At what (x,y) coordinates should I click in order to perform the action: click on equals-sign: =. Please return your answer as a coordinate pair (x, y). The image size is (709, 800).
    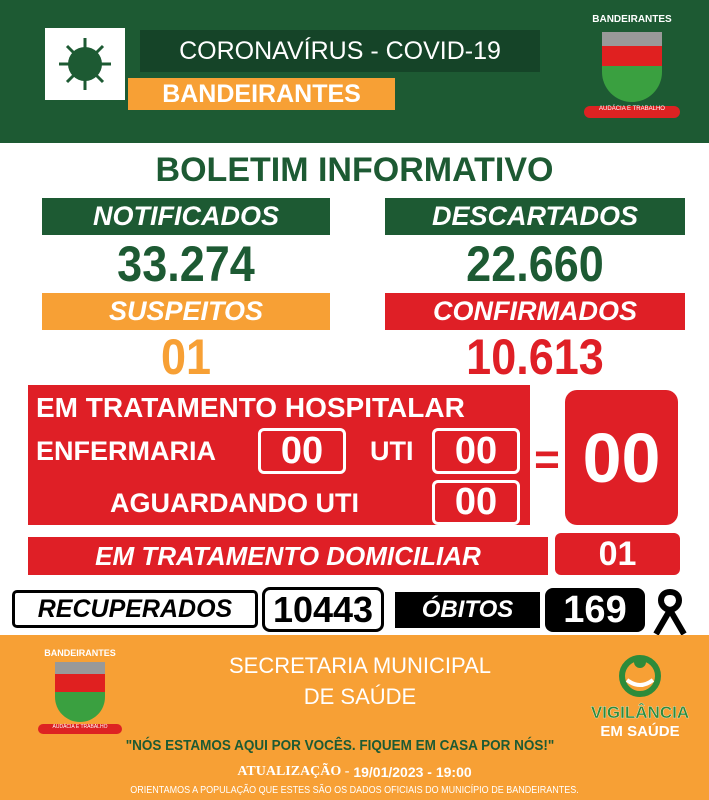
    Looking at the image, I should click on (547, 459).